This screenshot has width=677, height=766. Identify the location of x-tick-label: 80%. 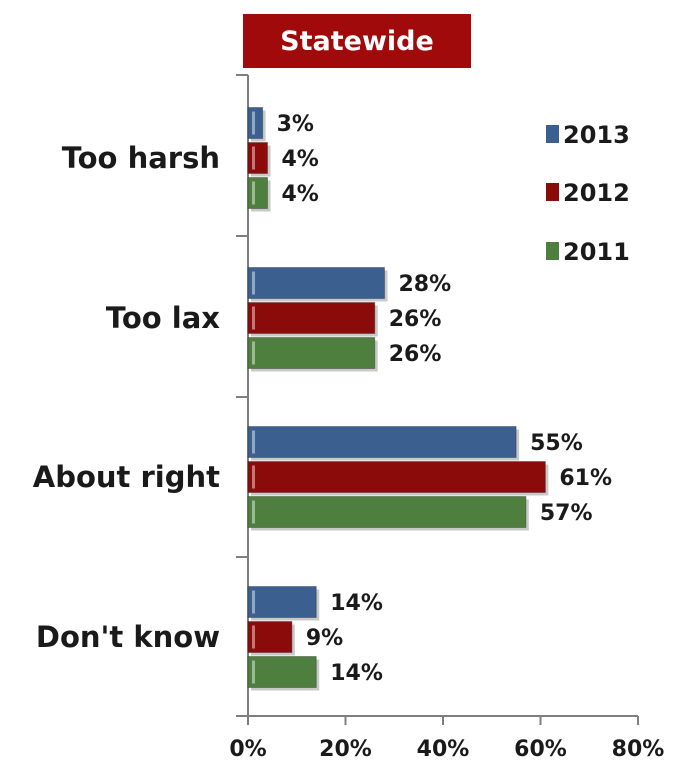
(638, 749).